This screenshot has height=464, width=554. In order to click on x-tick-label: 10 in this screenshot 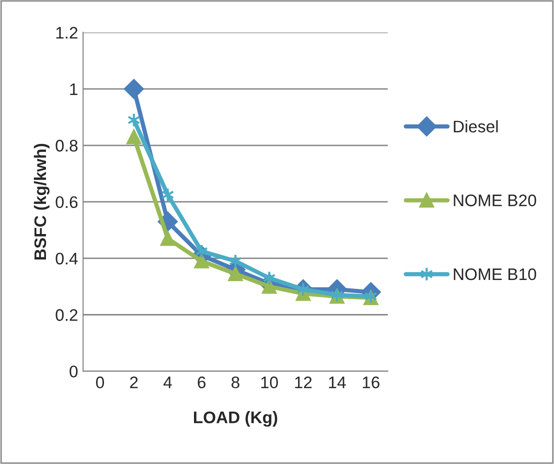, I will do `click(269, 382)`.